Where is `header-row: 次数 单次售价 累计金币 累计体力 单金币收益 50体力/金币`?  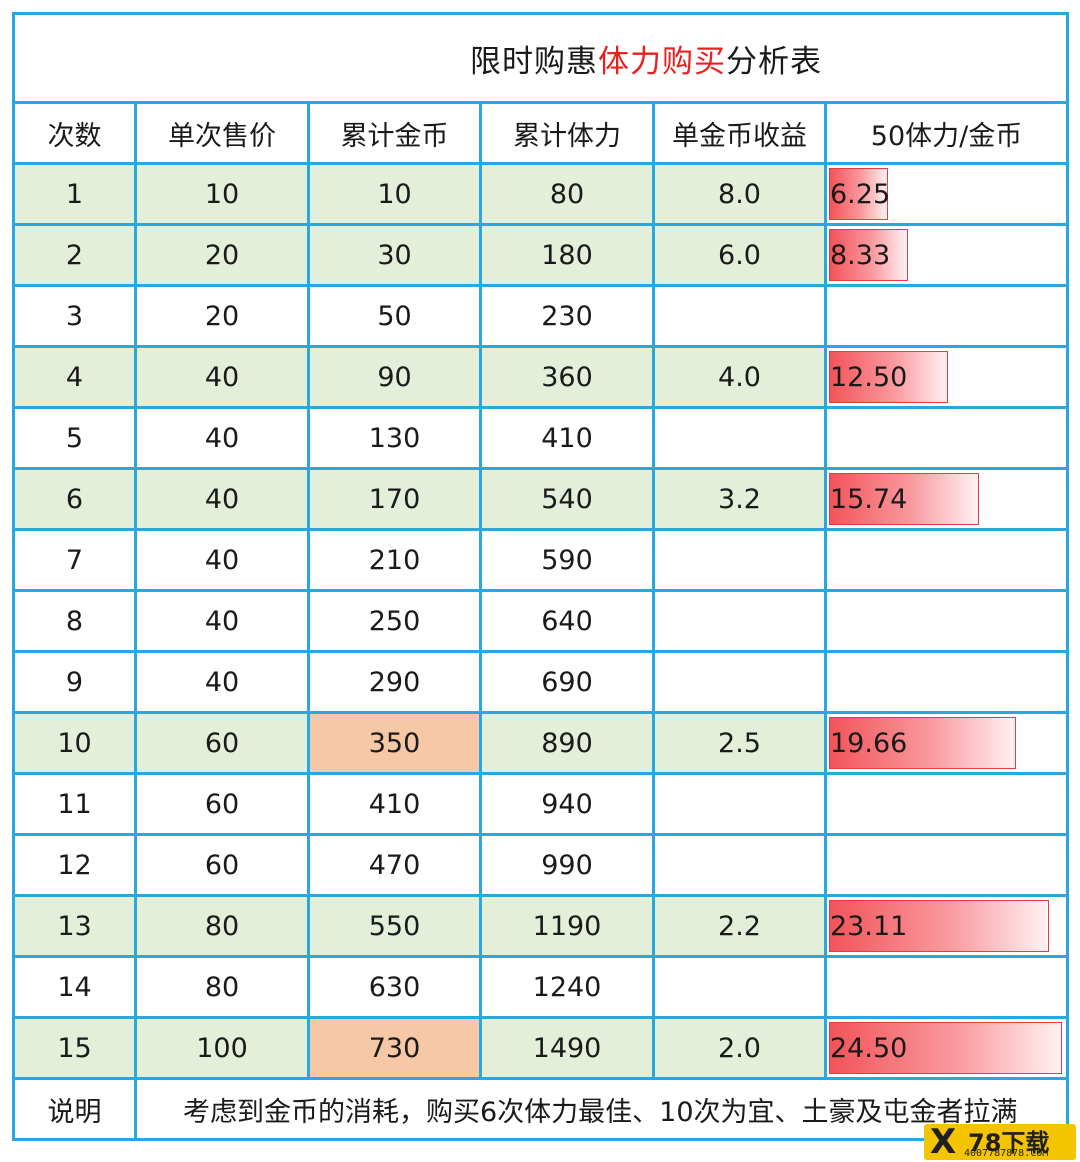
header-row: 次数 单次售价 累计金币 累计体力 单金币收益 50体力/金币 is located at coordinates (540, 133).